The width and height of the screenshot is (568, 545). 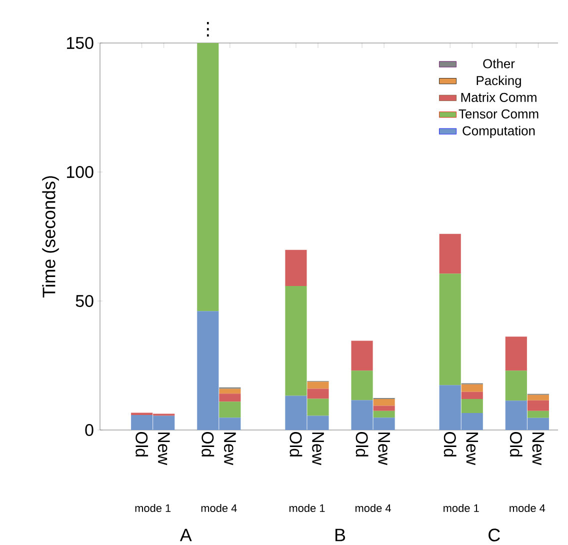 I want to click on legend-label: Packing, so click(x=498, y=82).